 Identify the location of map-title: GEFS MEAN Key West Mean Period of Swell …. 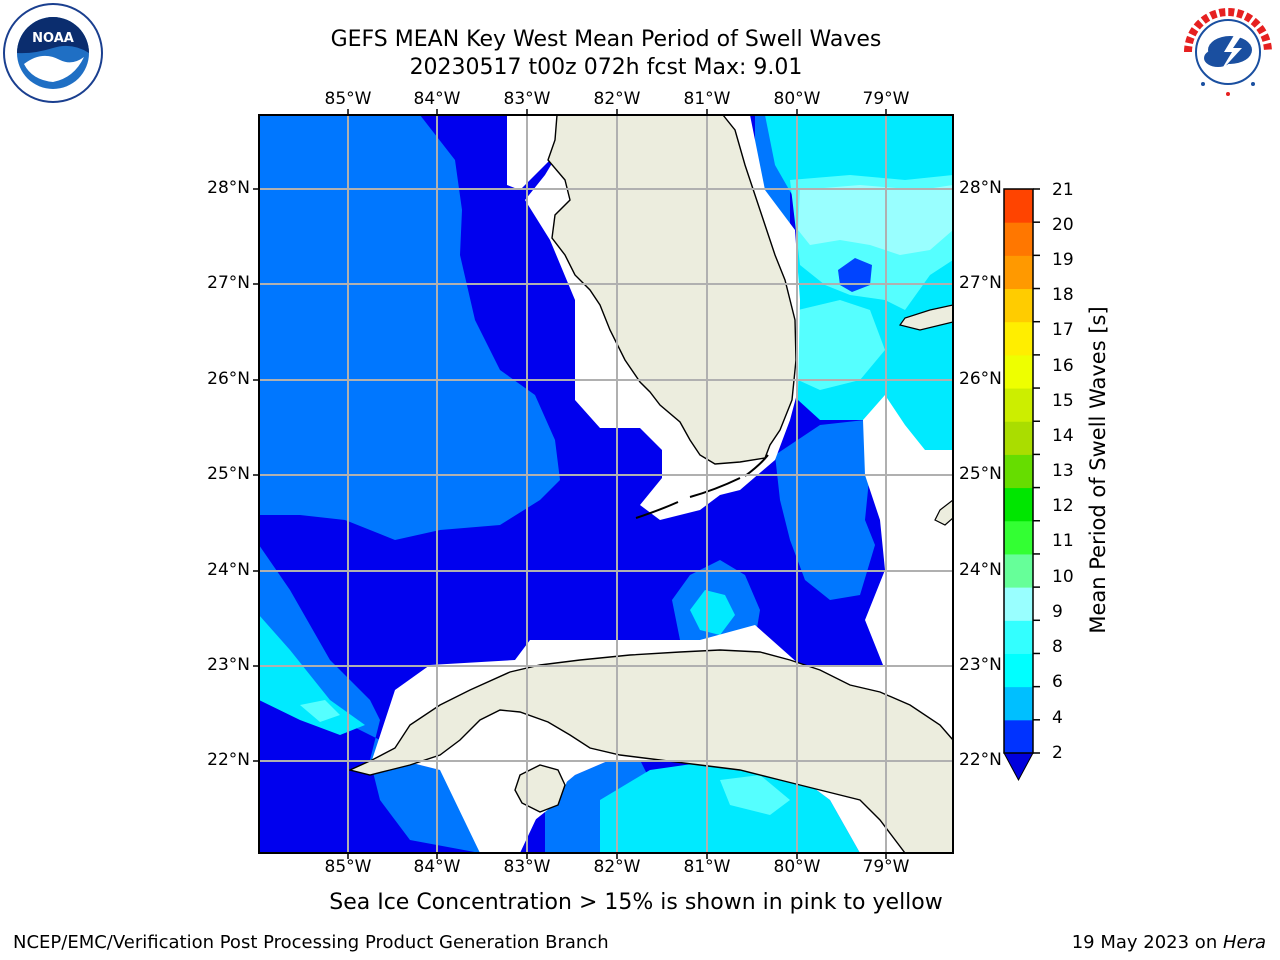
(606, 39).